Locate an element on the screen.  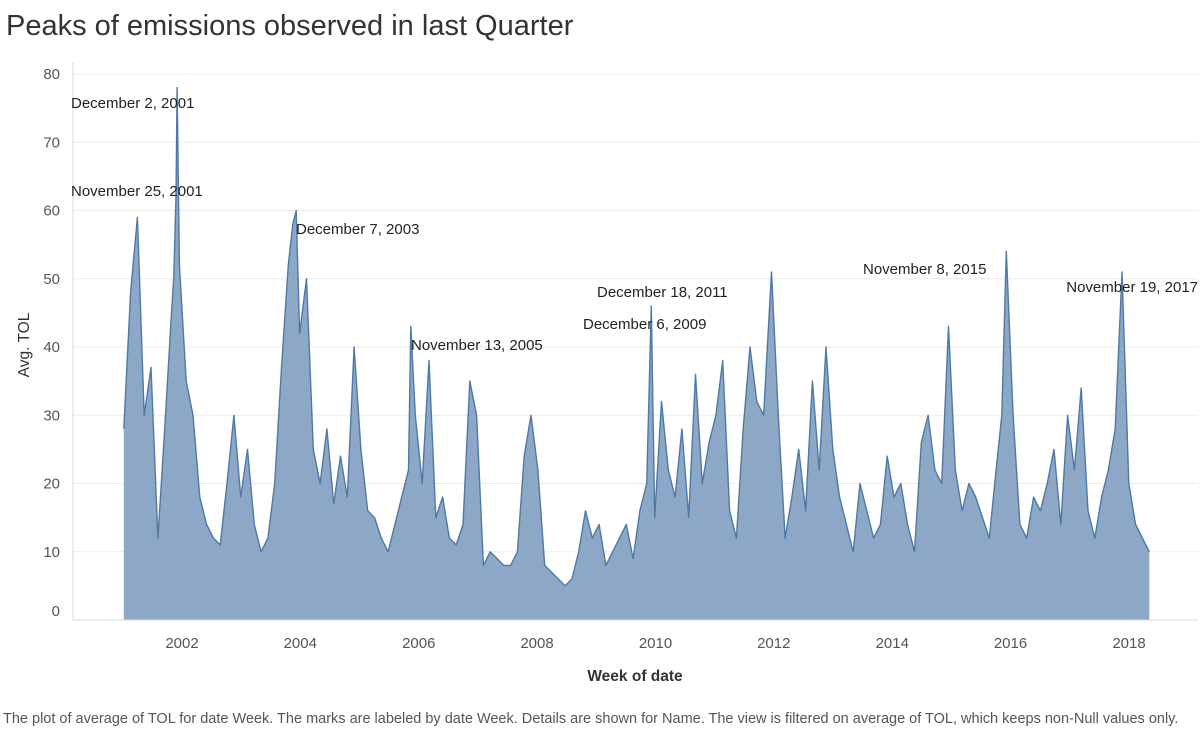
peak-annotation: December 18, 2011 is located at coordinates (662, 292).